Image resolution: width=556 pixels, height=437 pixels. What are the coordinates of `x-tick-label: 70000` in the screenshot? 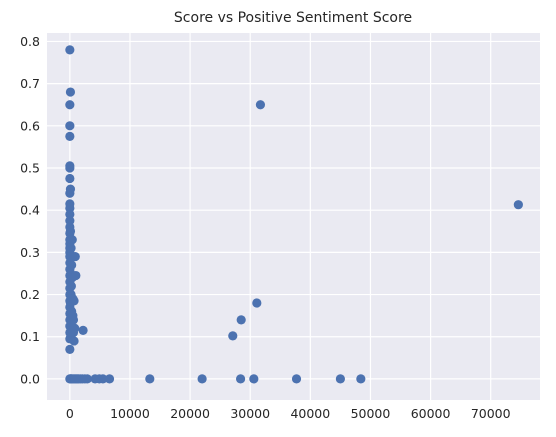 It's located at (491, 413).